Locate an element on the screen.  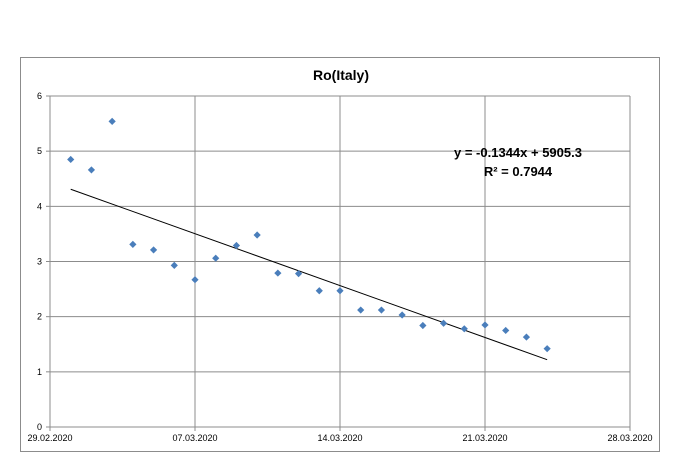
x-tick-label: 14.03.2020 is located at coordinates (339, 438).